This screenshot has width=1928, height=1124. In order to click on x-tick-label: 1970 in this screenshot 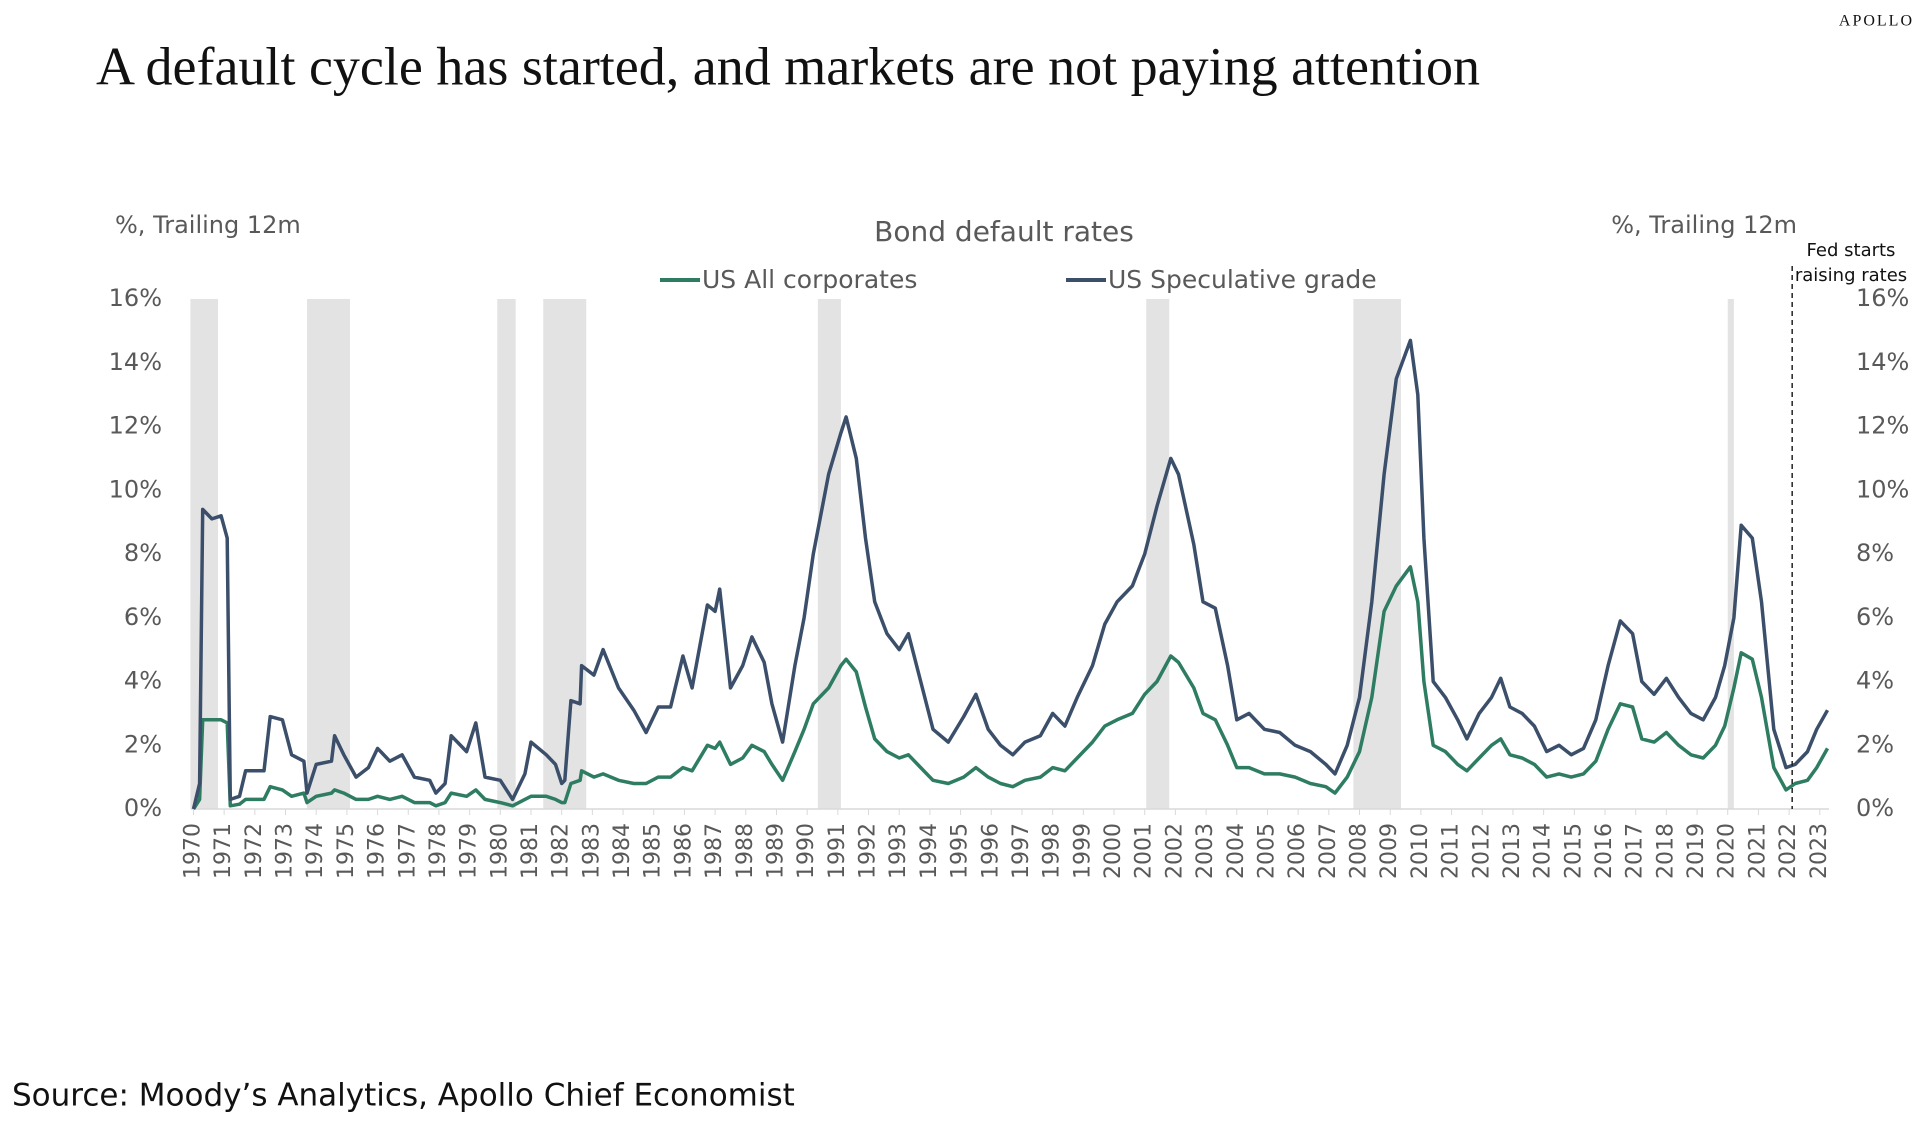, I will do `click(192, 851)`.